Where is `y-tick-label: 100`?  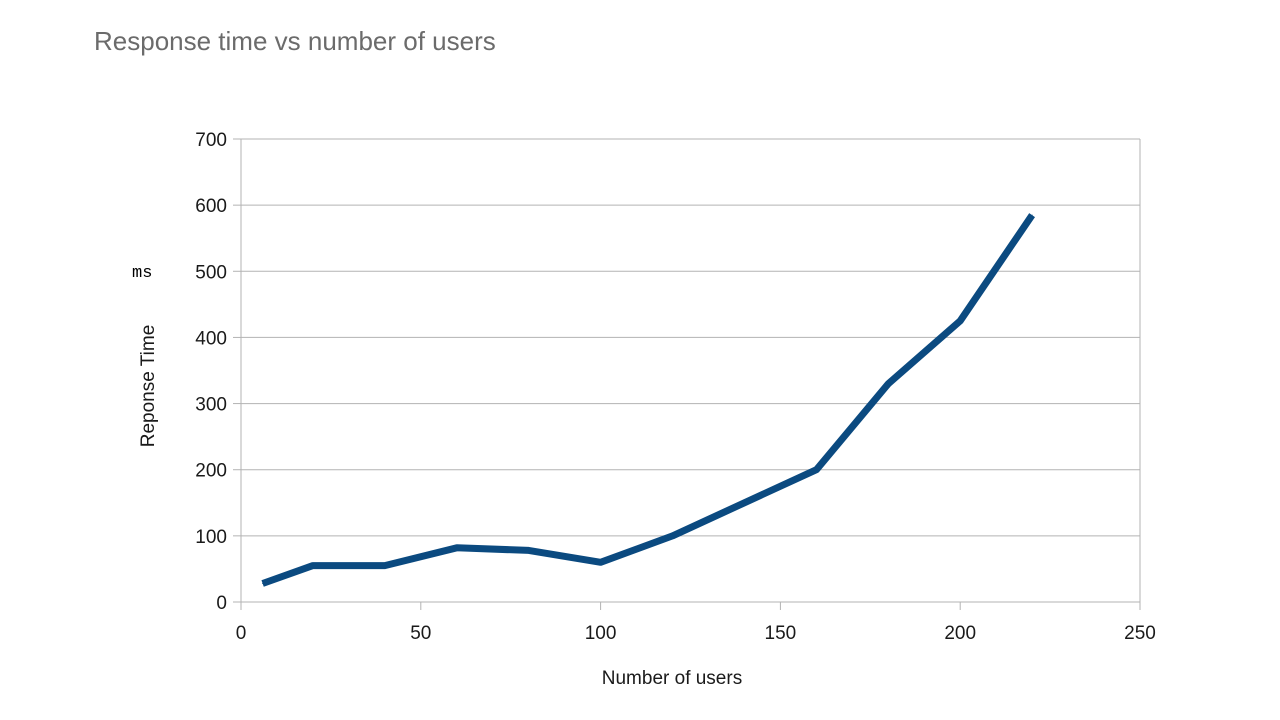 y-tick-label: 100 is located at coordinates (211, 537).